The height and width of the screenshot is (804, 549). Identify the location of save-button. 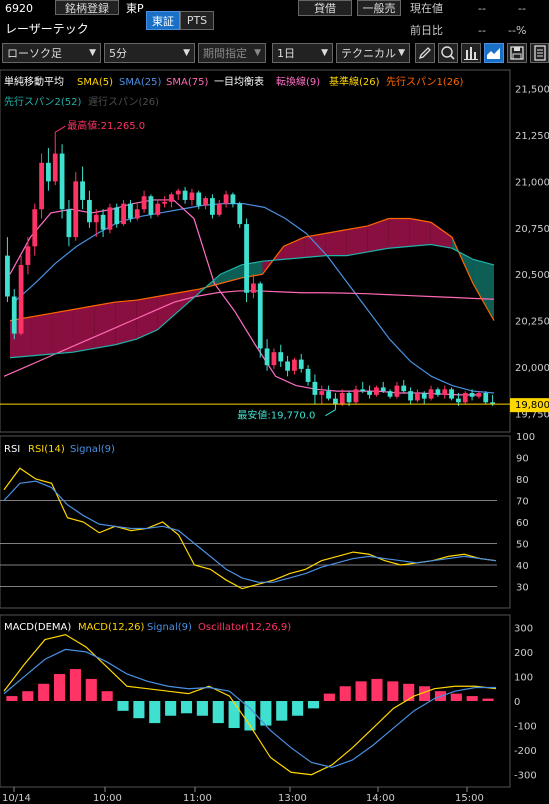
(517, 53).